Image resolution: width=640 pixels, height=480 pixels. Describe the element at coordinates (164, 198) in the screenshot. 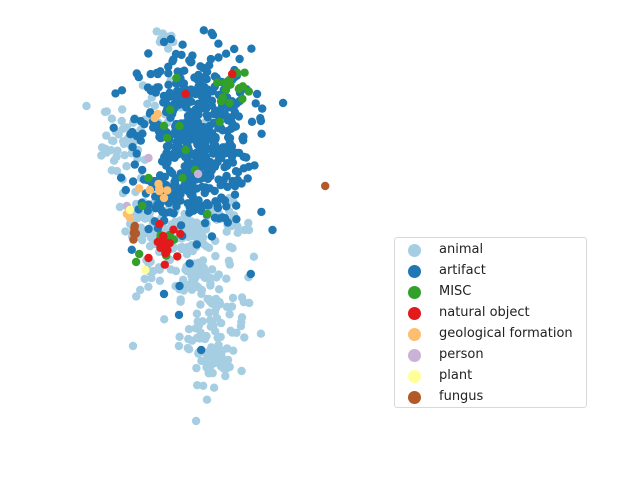

I see `point-geological-formation` at that location.